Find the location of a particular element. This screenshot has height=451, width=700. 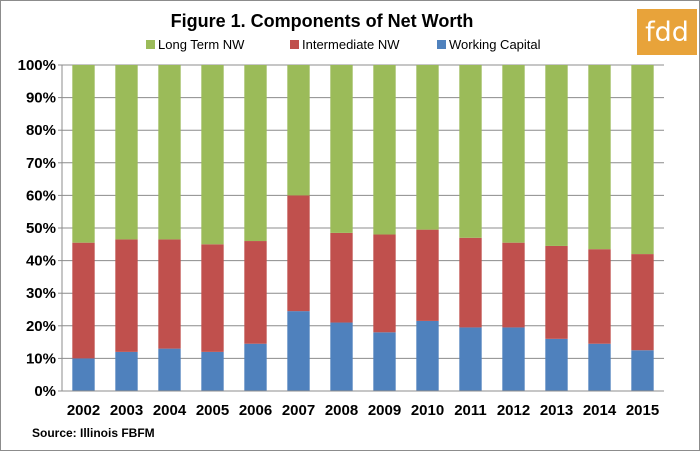

x-tick-label: 2014 is located at coordinates (600, 410).